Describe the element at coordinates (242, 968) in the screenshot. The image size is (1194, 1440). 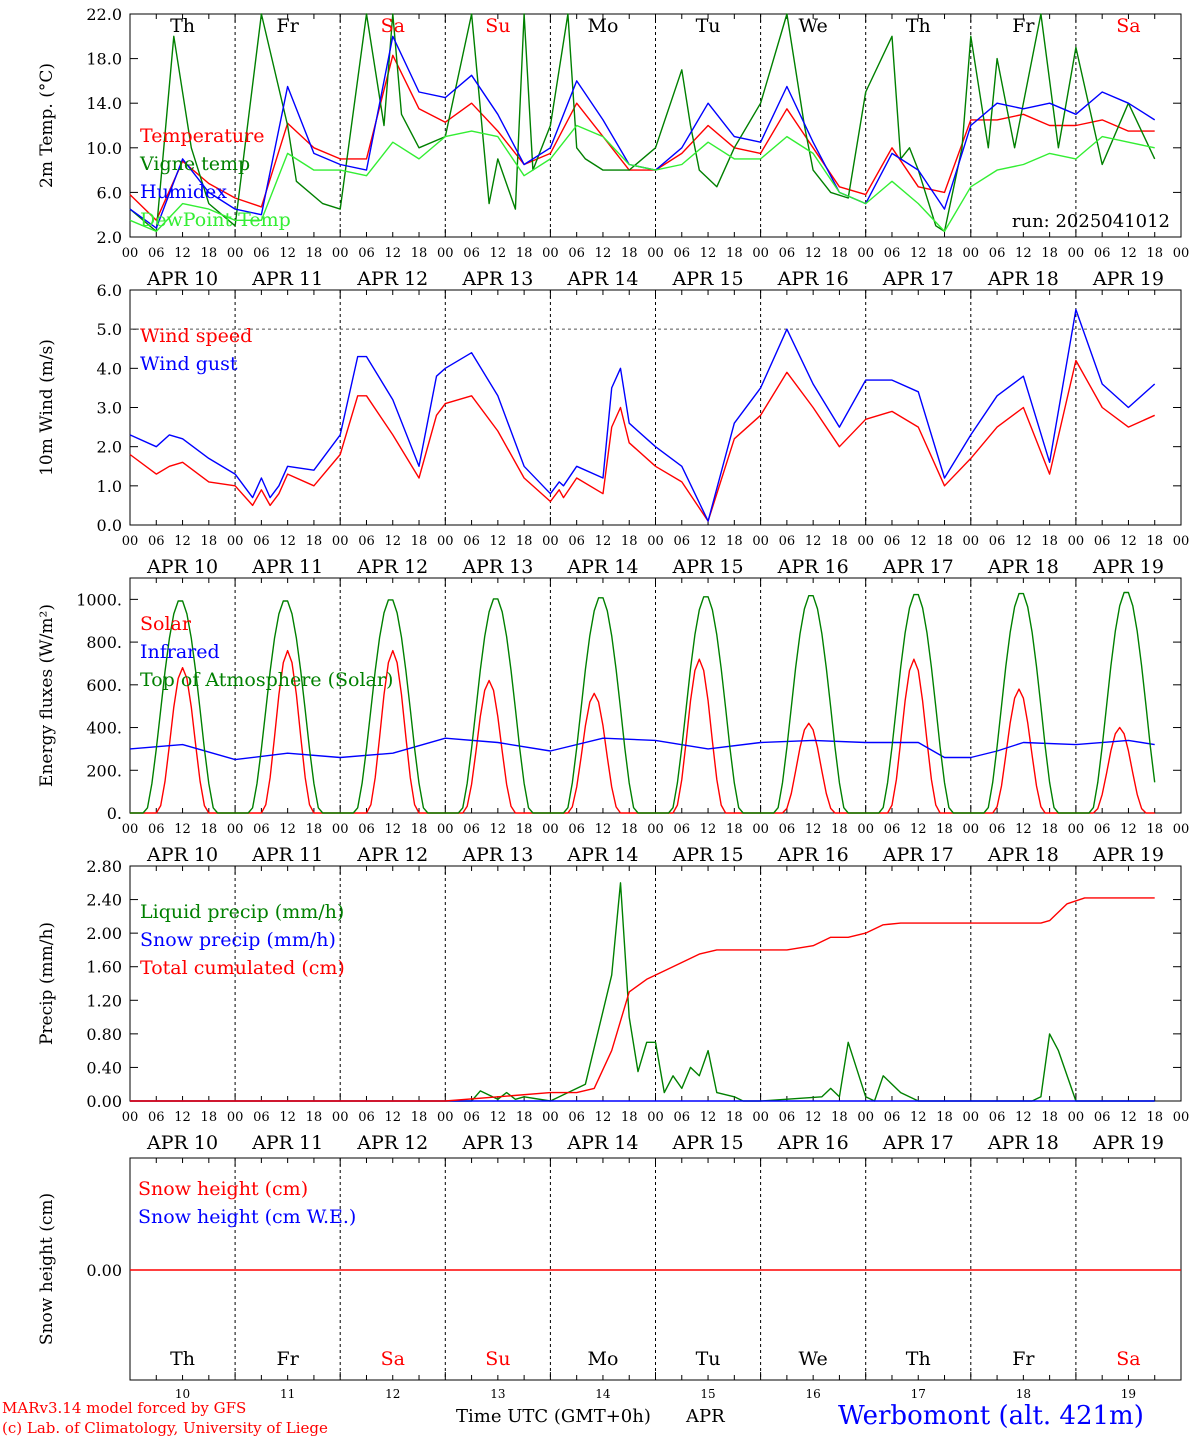
I see `legend-entry: Total cumulated (cm)` at that location.